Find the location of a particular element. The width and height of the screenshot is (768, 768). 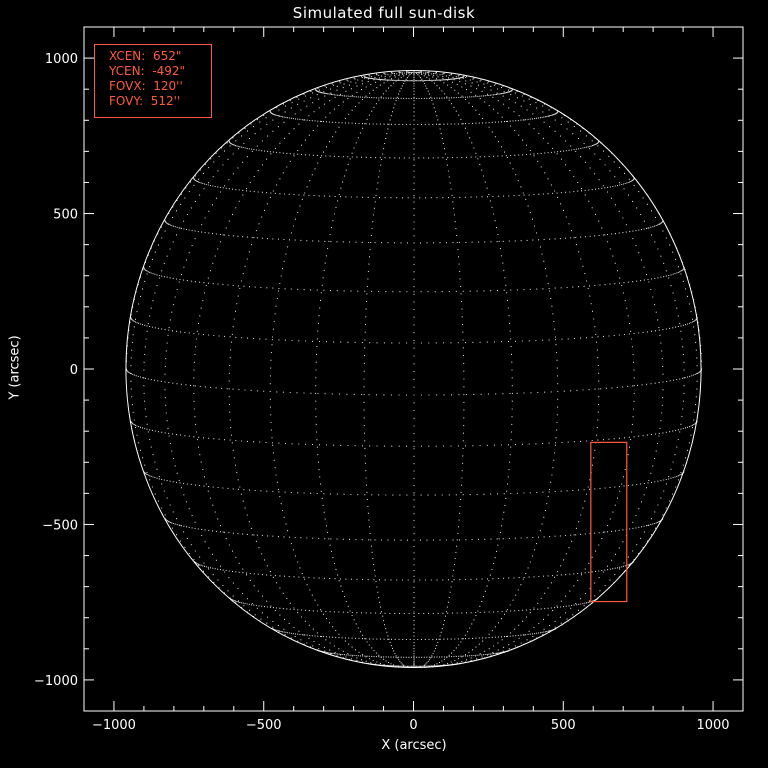

chart-title: Simulated full sun-disk is located at coordinates (384, 13).